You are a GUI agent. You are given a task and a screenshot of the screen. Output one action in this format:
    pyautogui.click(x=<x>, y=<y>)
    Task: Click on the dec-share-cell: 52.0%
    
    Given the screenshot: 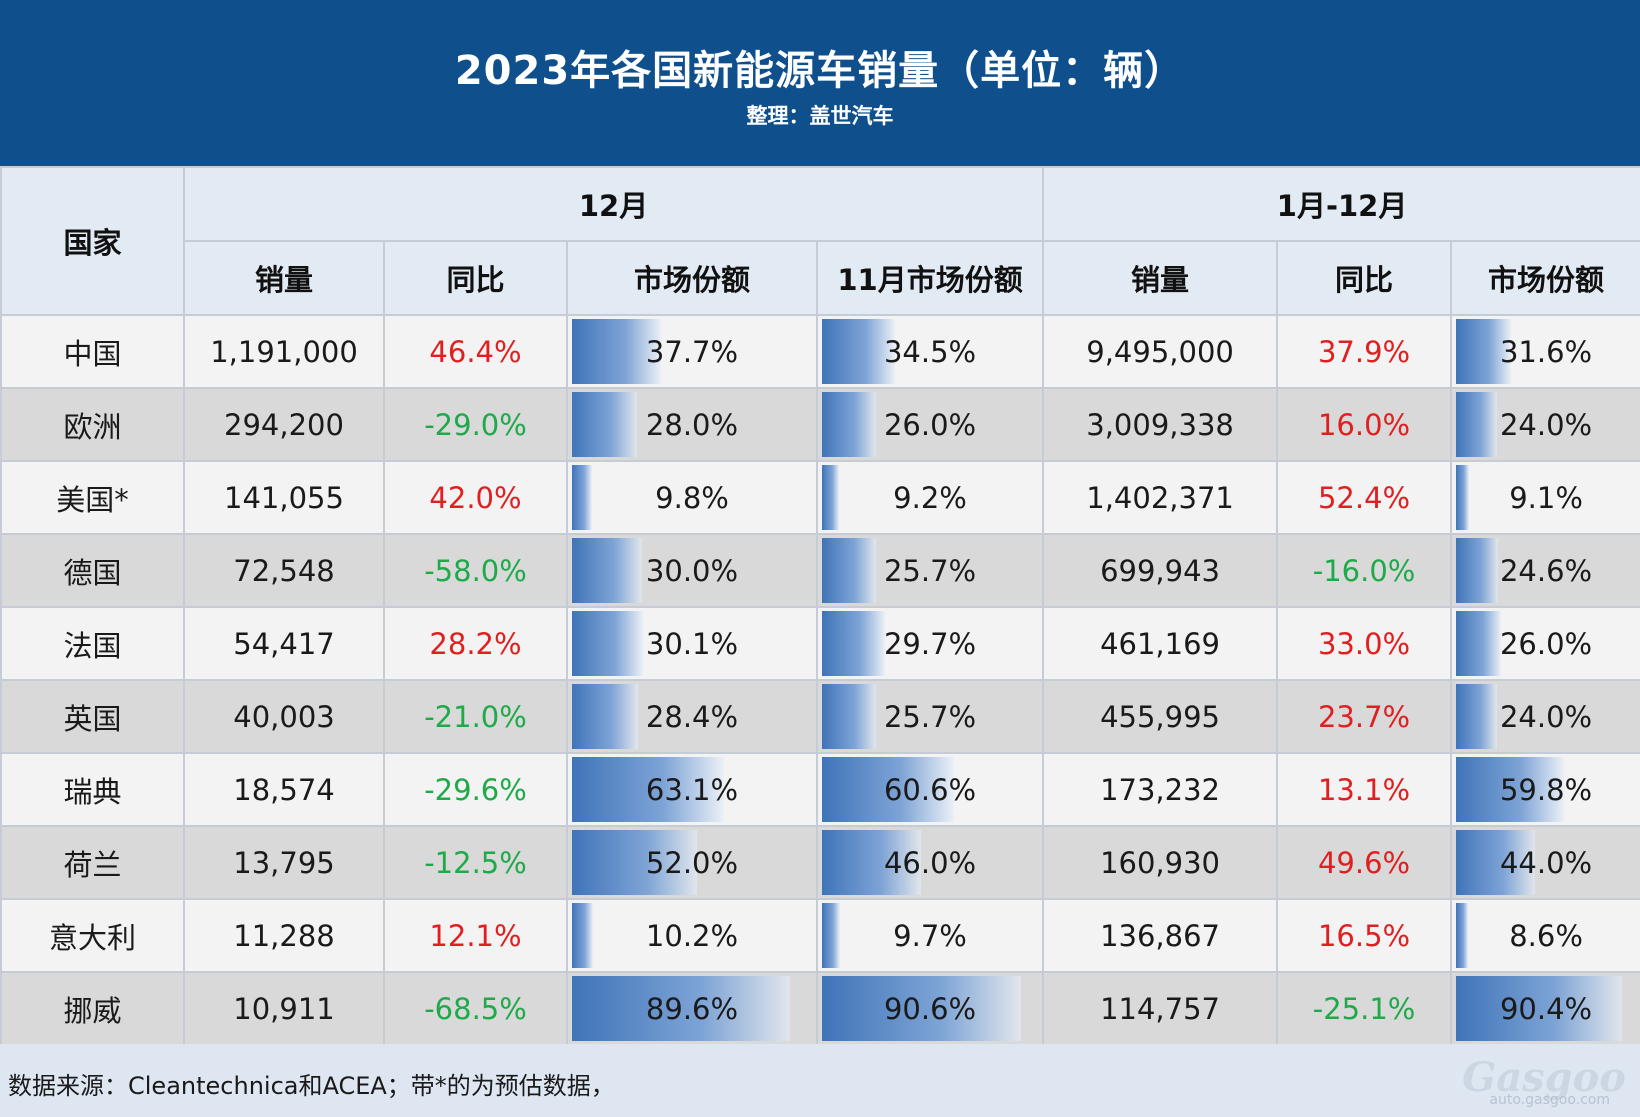 What is the action you would take?
    pyautogui.click(x=692, y=862)
    